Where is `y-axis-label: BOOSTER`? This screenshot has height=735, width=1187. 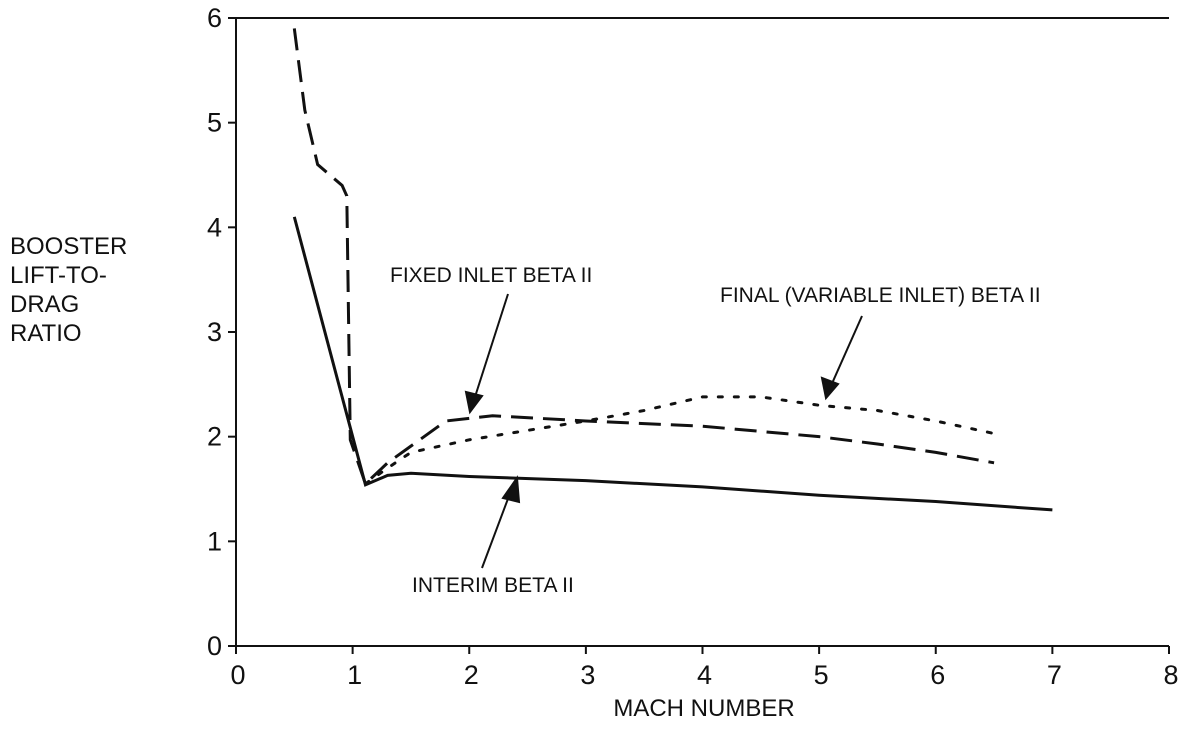 y-axis-label: BOOSTER is located at coordinates (68, 246).